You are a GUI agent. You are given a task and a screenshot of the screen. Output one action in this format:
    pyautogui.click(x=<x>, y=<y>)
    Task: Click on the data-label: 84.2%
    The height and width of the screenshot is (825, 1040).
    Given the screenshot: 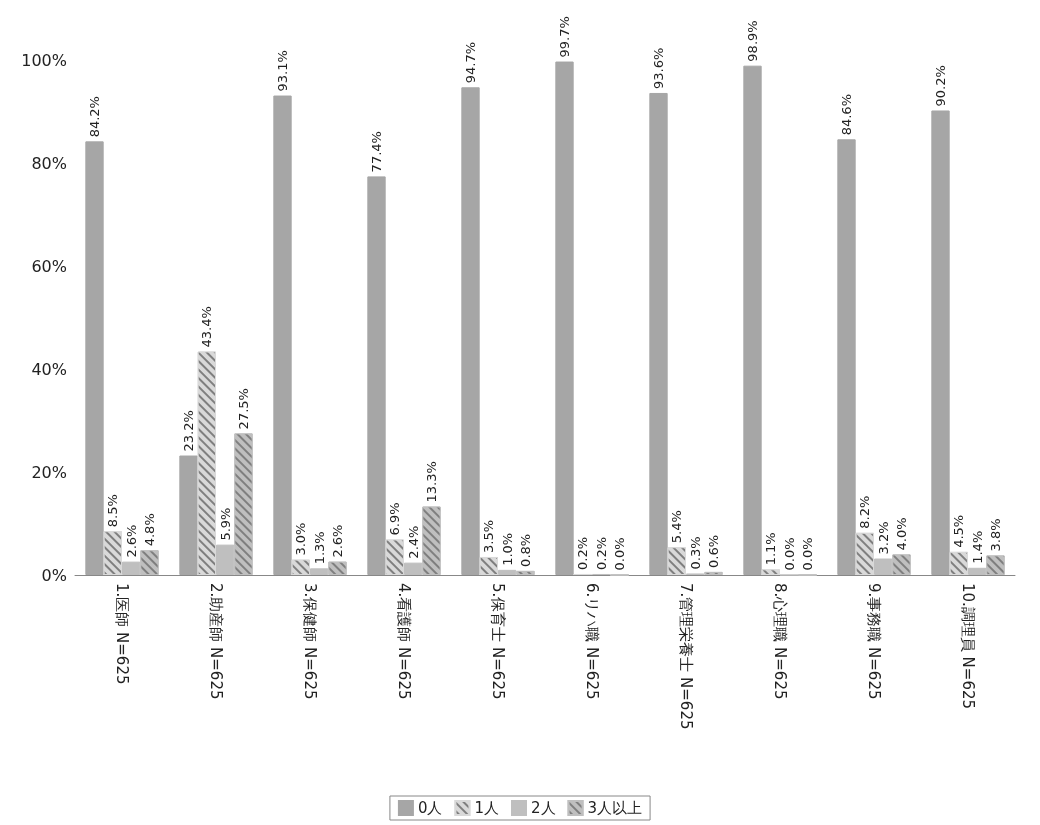 What is the action you would take?
    pyautogui.click(x=94, y=117)
    